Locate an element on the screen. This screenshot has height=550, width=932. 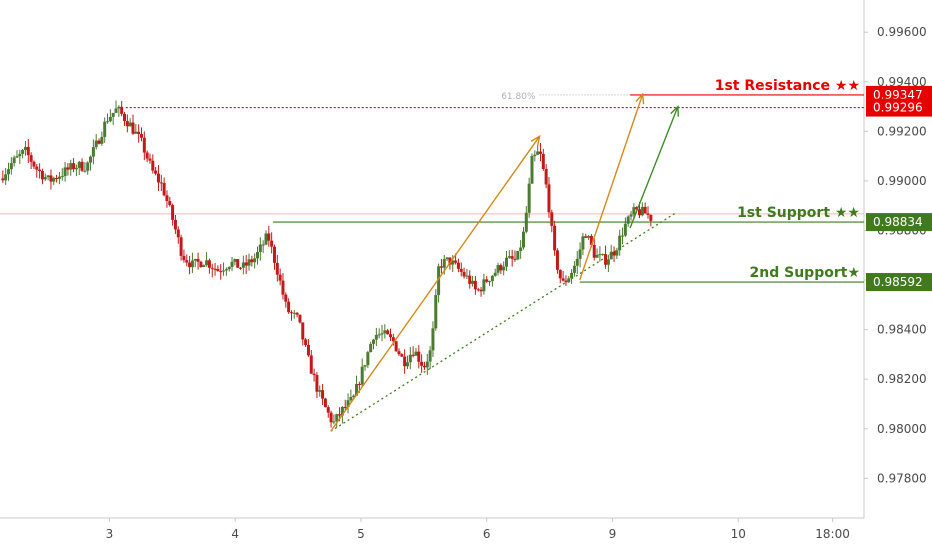
x-tick-label: 4 is located at coordinates (235, 534).